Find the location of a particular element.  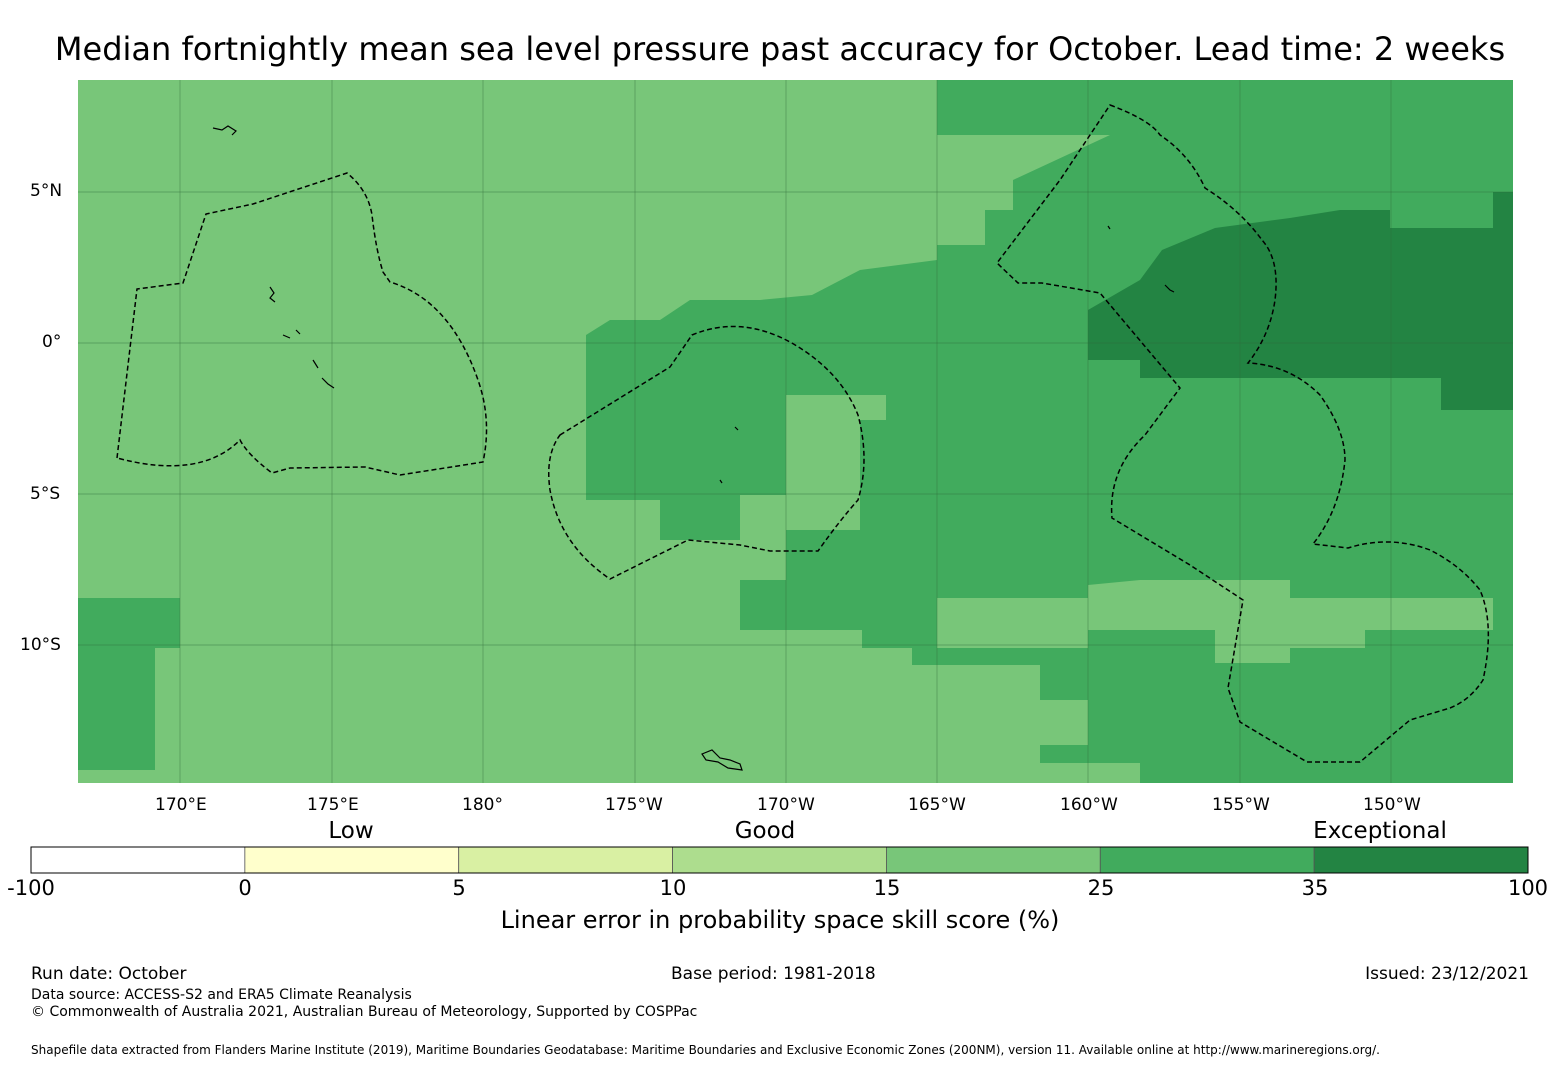

lat-label-0: 0° is located at coordinates (52, 342).